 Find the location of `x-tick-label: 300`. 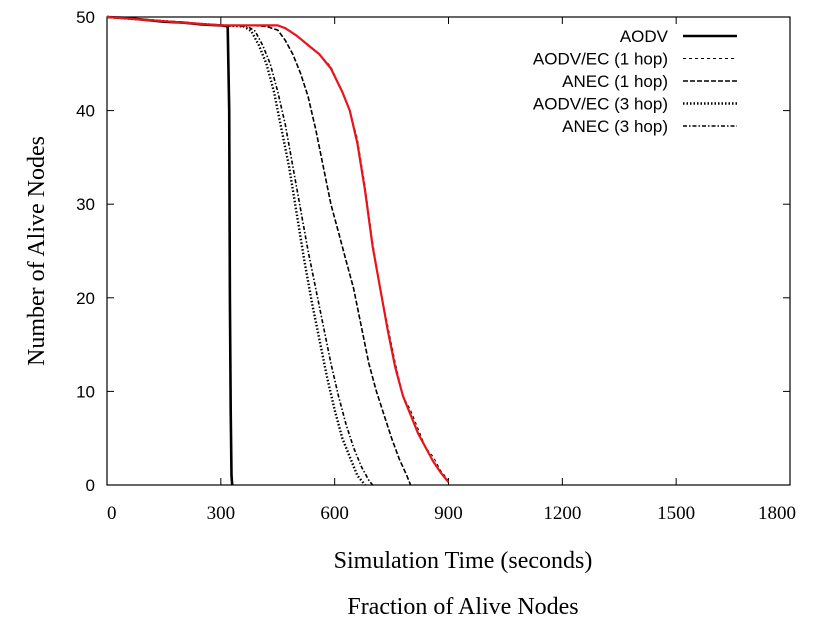

x-tick-label: 300 is located at coordinates (221, 513).